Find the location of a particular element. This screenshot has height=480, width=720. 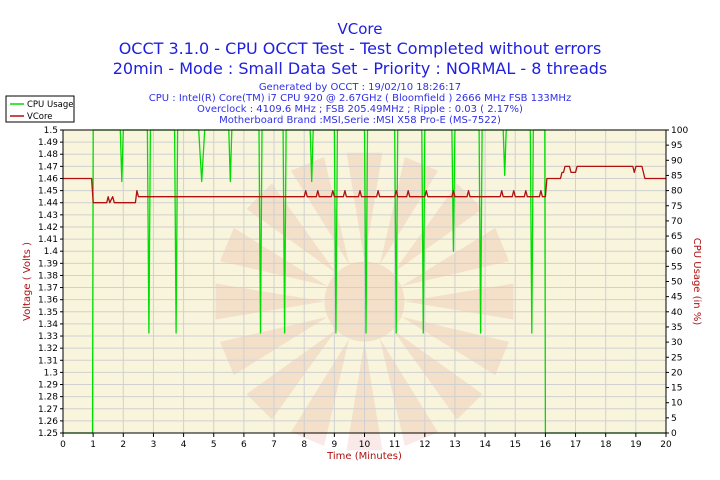

y-tick-label: 1.5 is located at coordinates (51, 131).